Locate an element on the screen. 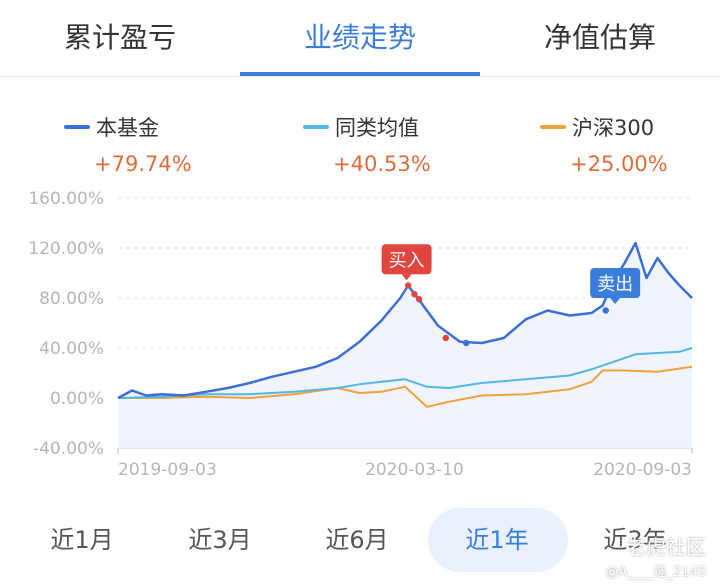 This screenshot has width=720, height=586. category-avg-line is located at coordinates (405, 373).